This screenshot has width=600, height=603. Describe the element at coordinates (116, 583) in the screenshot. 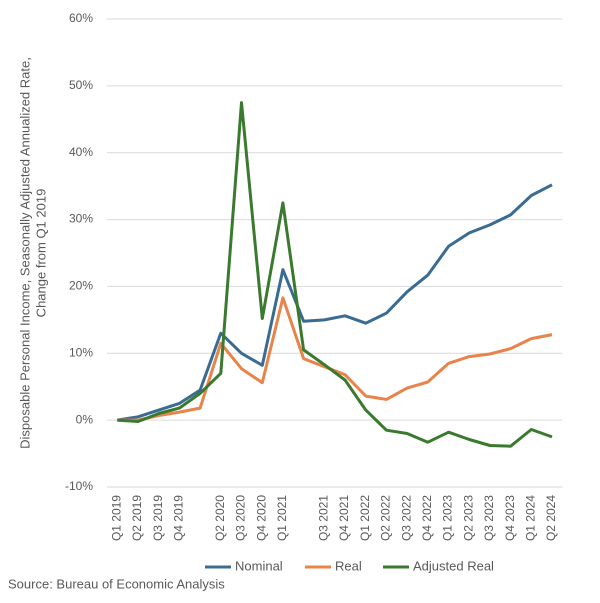

I see `source-note: Source: Bureau of Economic Analysis` at that location.